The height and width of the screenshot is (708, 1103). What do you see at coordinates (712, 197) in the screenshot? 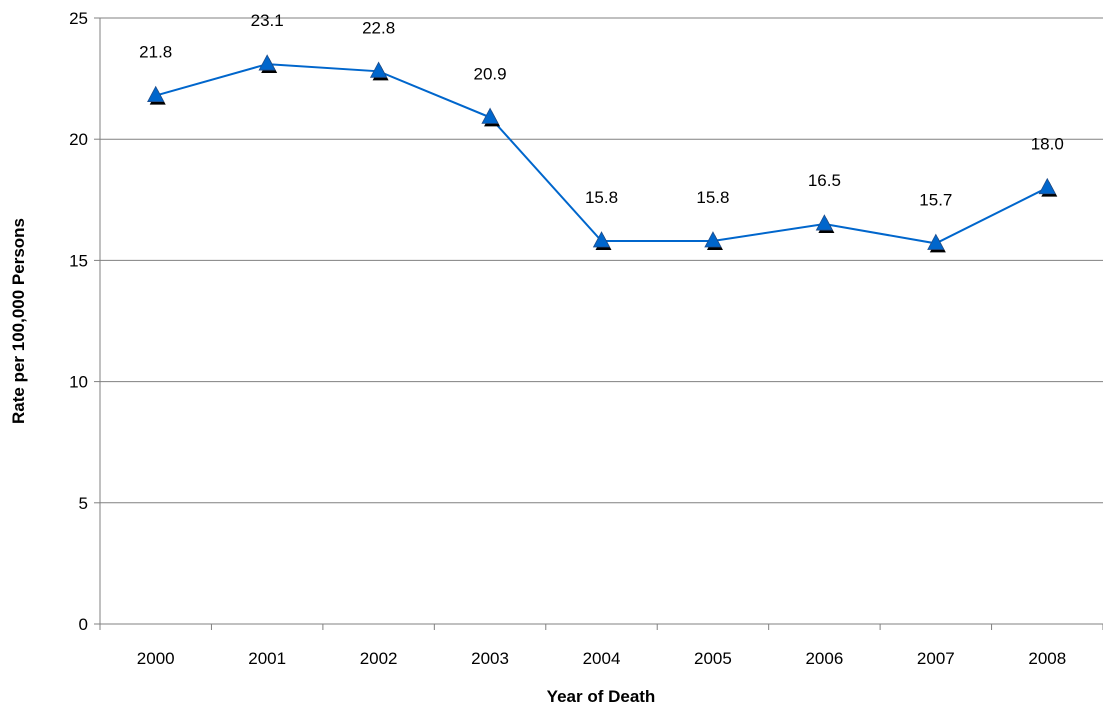
I see `data-label-2005: 15.8` at bounding box center [712, 197].